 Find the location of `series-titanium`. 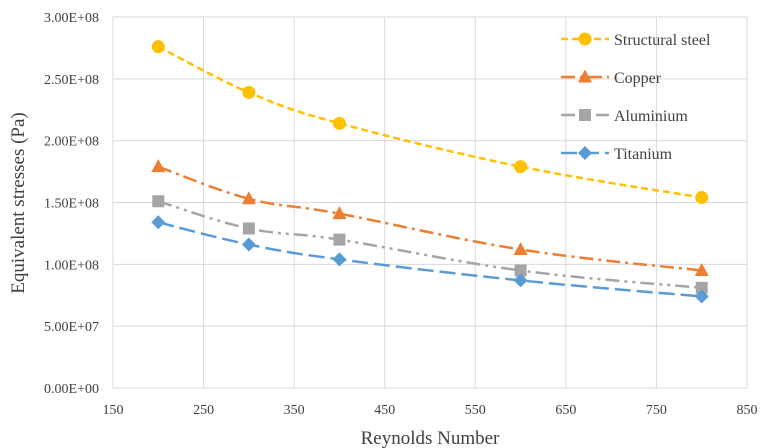

series-titanium is located at coordinates (430, 259).